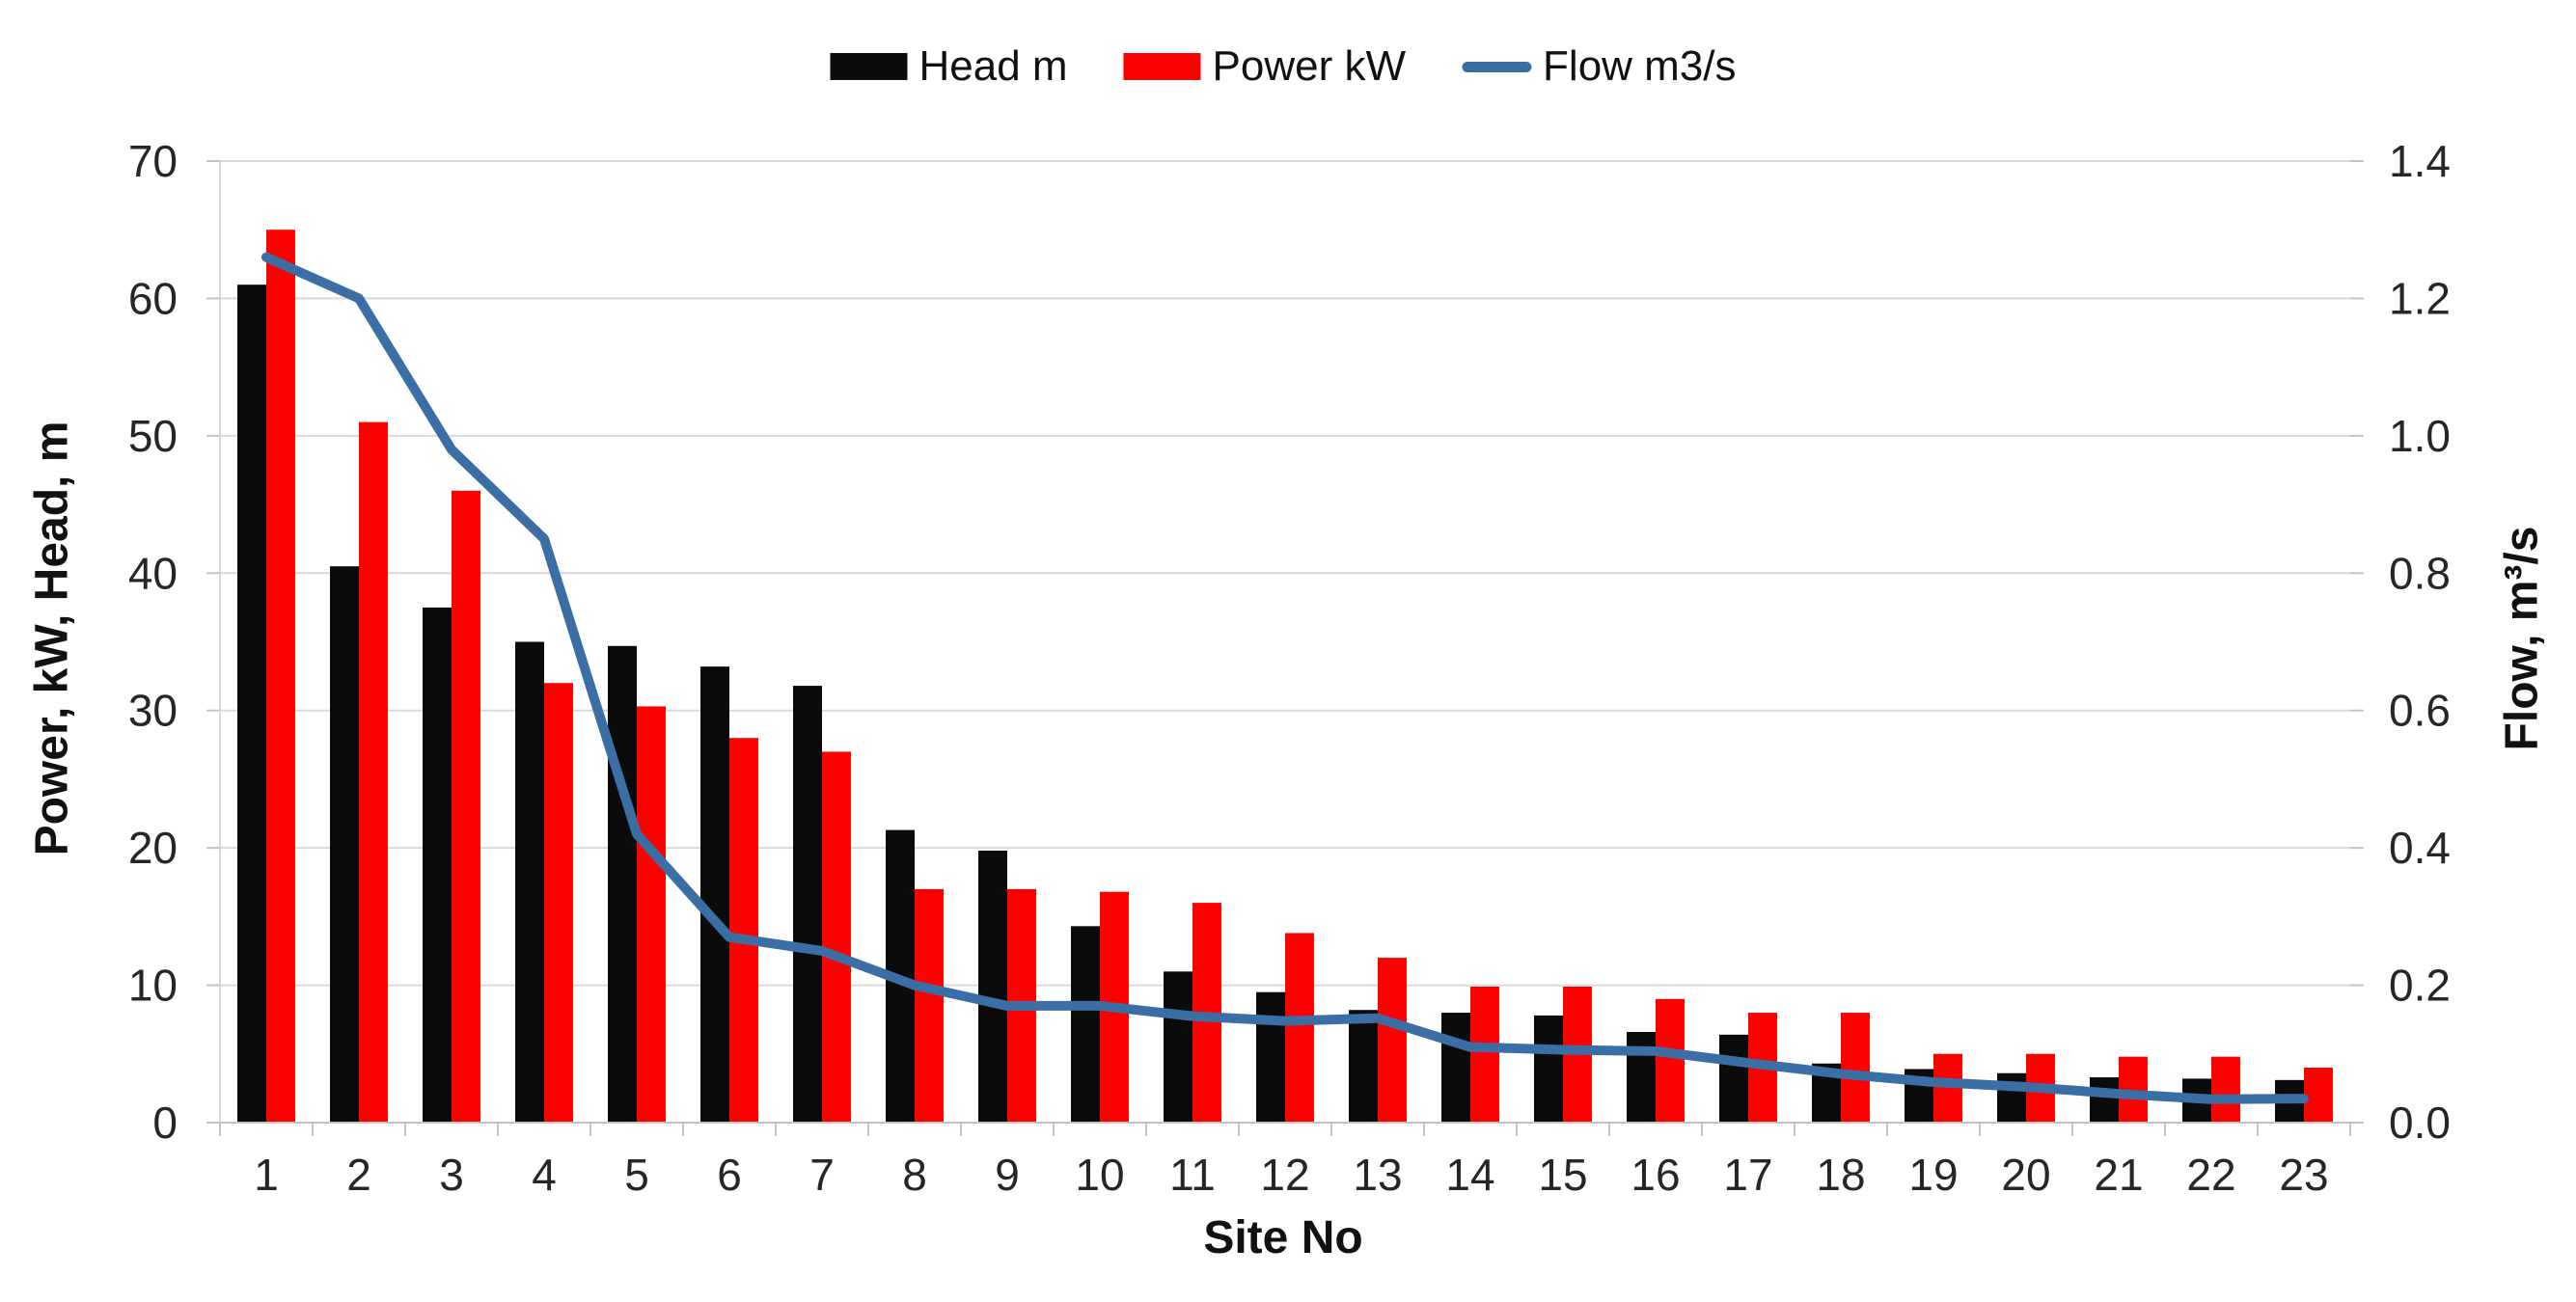  I want to click on svg-text: 0.8, so click(2420, 573).